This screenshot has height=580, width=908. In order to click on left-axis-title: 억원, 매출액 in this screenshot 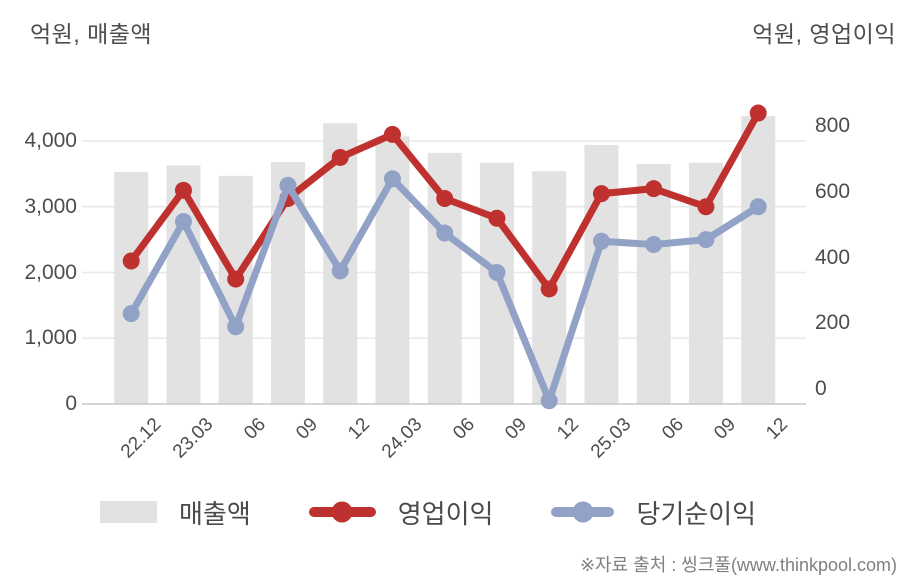, I will do `click(91, 34)`.